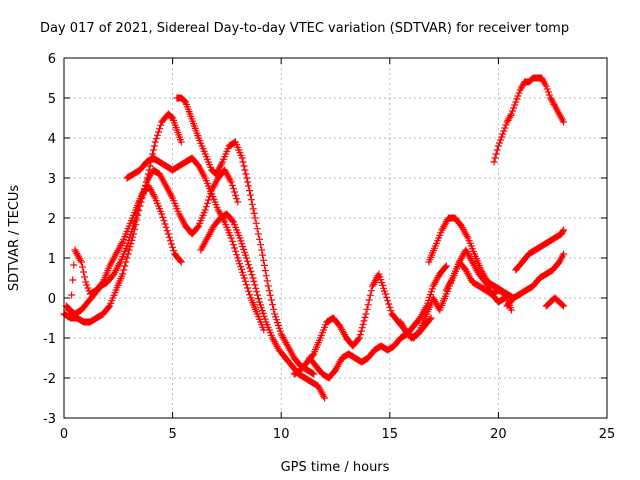  I want to click on y-tick-label: -2, so click(49, 379).